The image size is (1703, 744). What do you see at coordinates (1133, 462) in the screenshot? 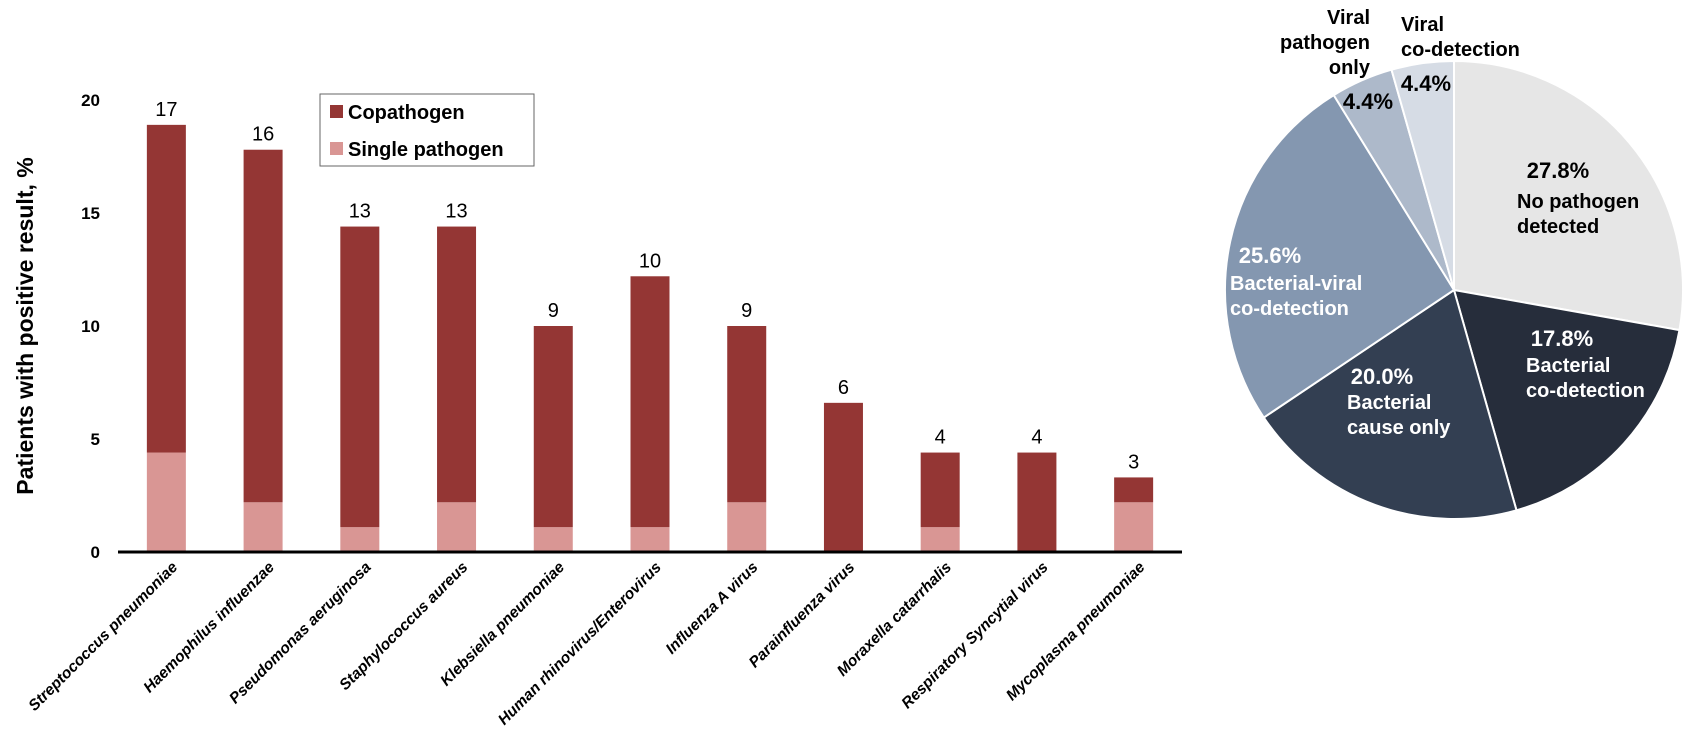
I see `data-label: 3` at bounding box center [1133, 462].